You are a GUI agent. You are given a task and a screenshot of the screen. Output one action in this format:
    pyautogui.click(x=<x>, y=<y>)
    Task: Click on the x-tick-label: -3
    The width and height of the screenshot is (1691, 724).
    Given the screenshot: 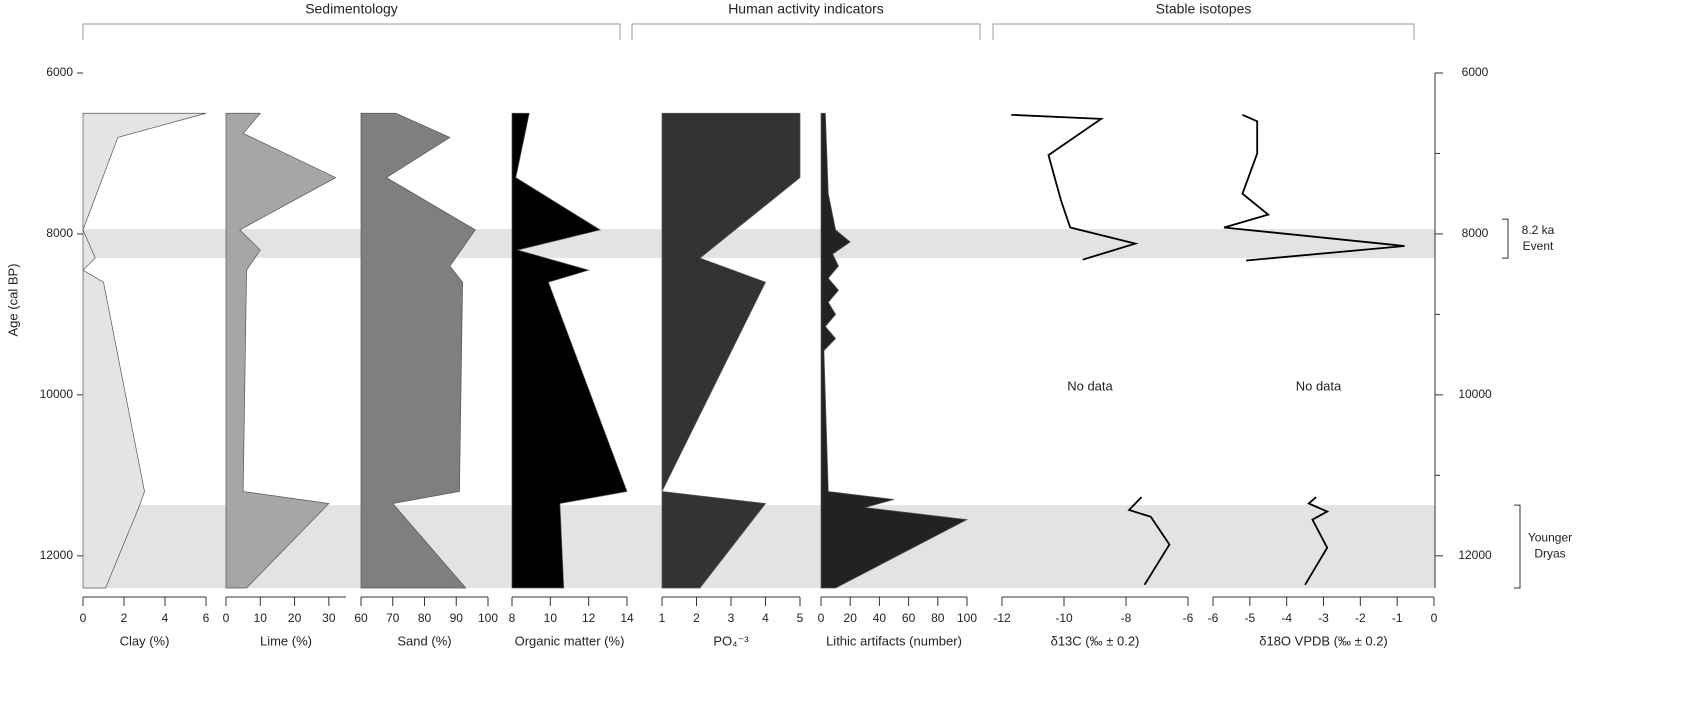 What is the action you would take?
    pyautogui.click(x=1323, y=618)
    